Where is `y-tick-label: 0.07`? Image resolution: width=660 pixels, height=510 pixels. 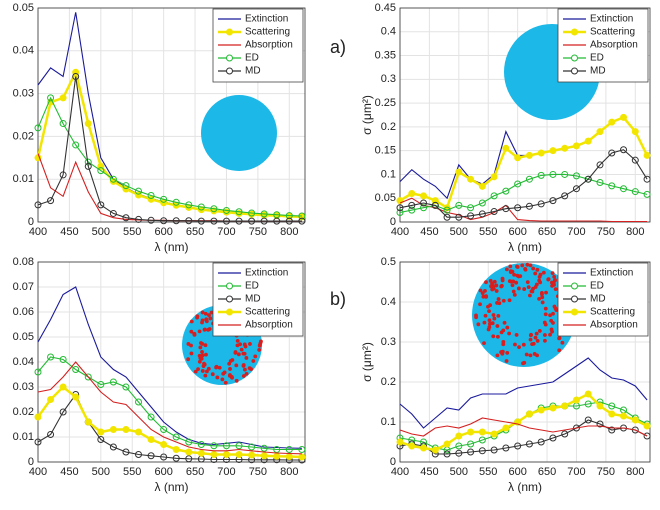 y-tick-label: 0.07 is located at coordinates (23, 287).